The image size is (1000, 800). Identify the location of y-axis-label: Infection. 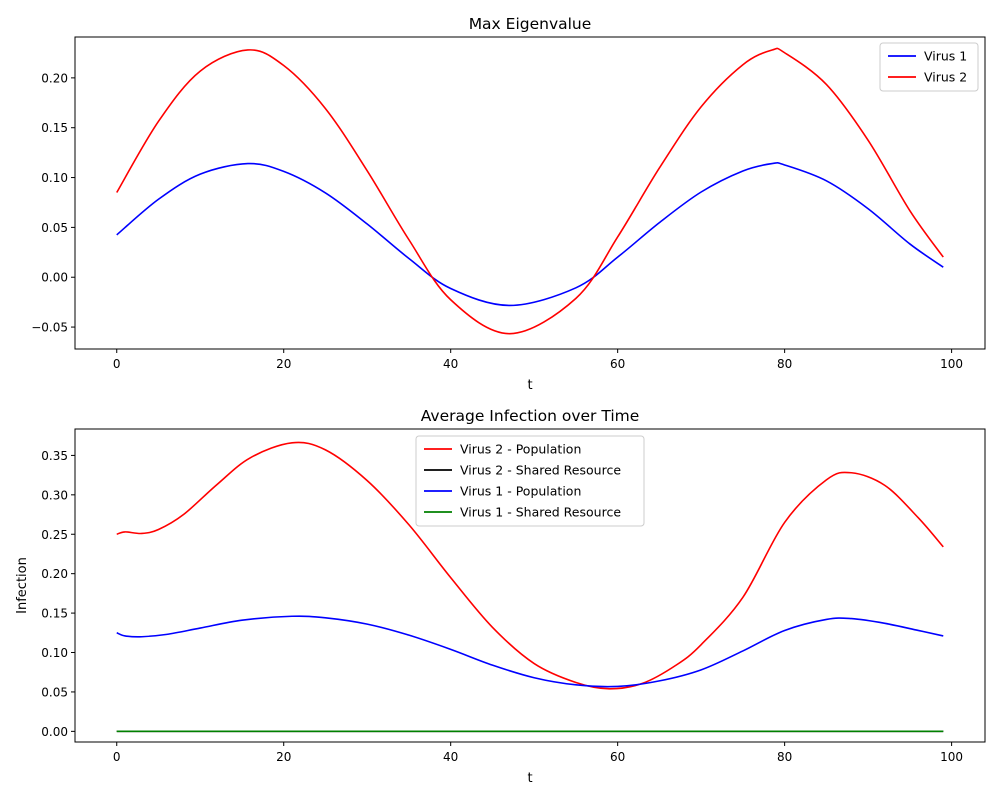
(22, 585).